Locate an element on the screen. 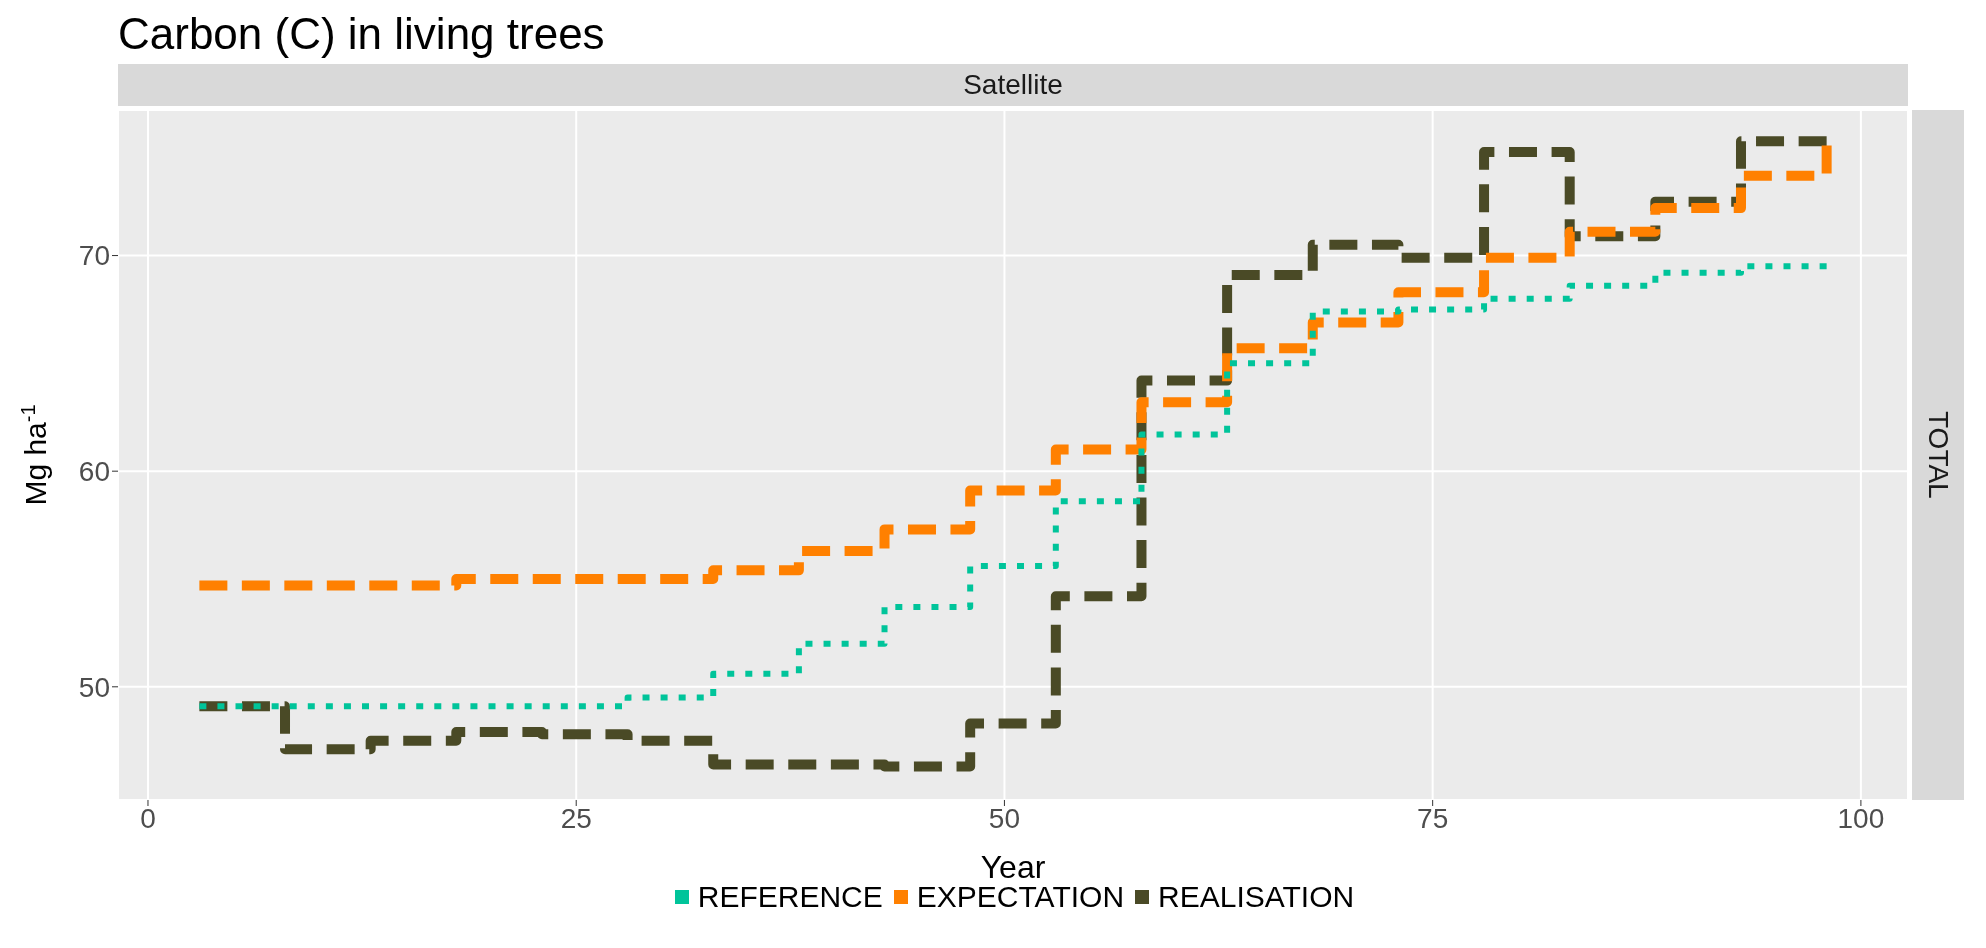  y-tick-label: 70 is located at coordinates (94, 256).